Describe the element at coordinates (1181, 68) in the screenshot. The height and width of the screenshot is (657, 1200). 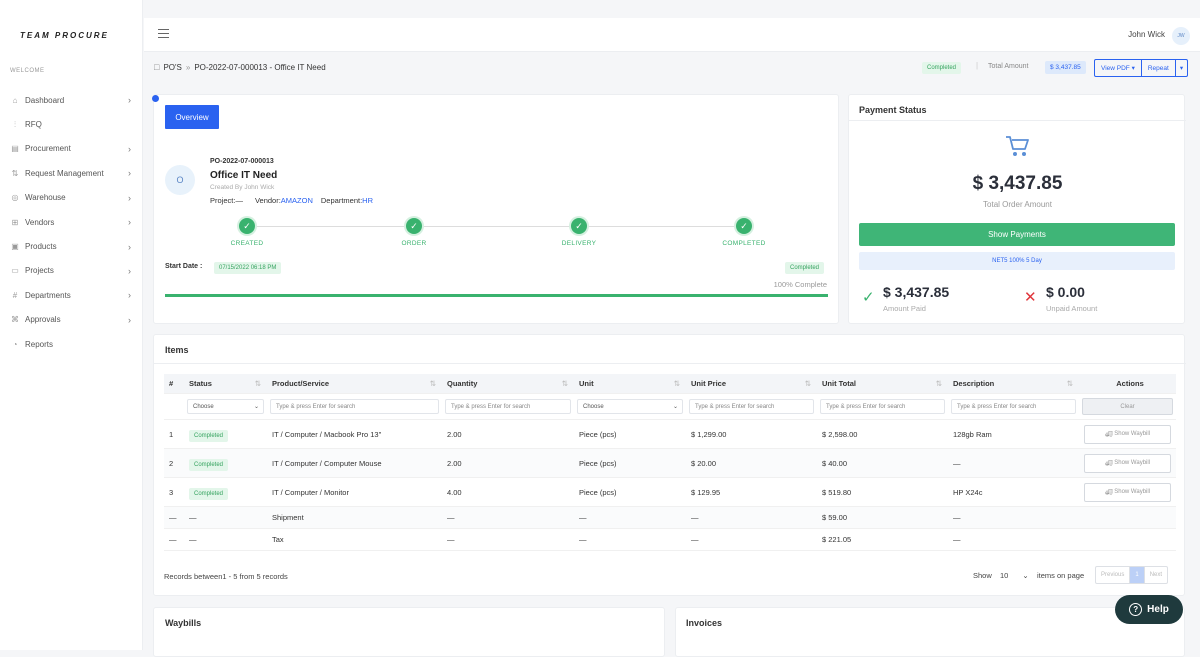
I see `more-dropdown-button: ▾` at that location.